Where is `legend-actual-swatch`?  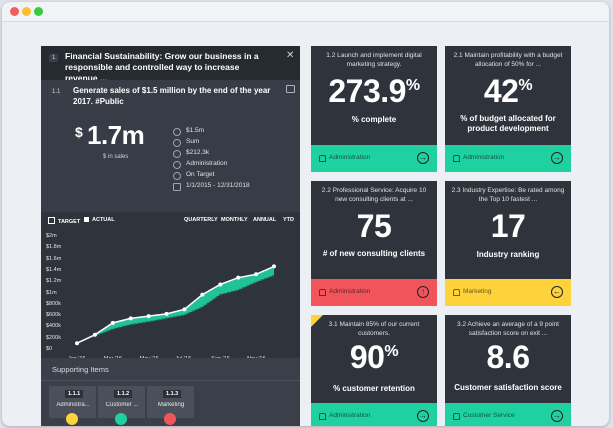 legend-actual-swatch is located at coordinates (86, 219).